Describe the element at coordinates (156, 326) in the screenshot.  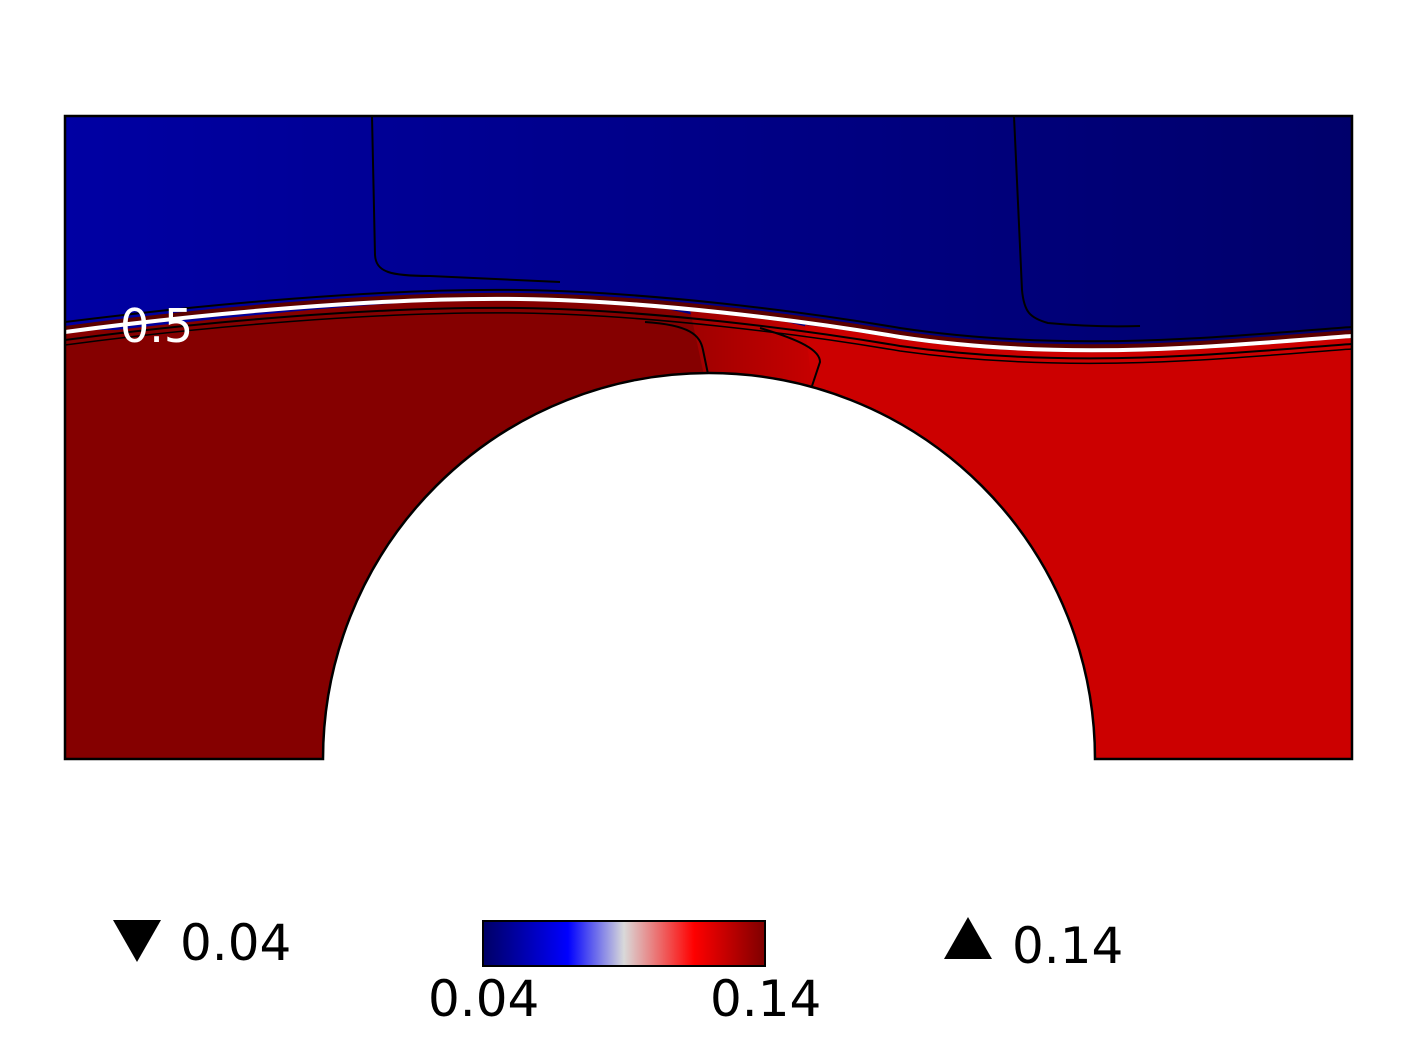
I see `contour-label: 0.5` at that location.